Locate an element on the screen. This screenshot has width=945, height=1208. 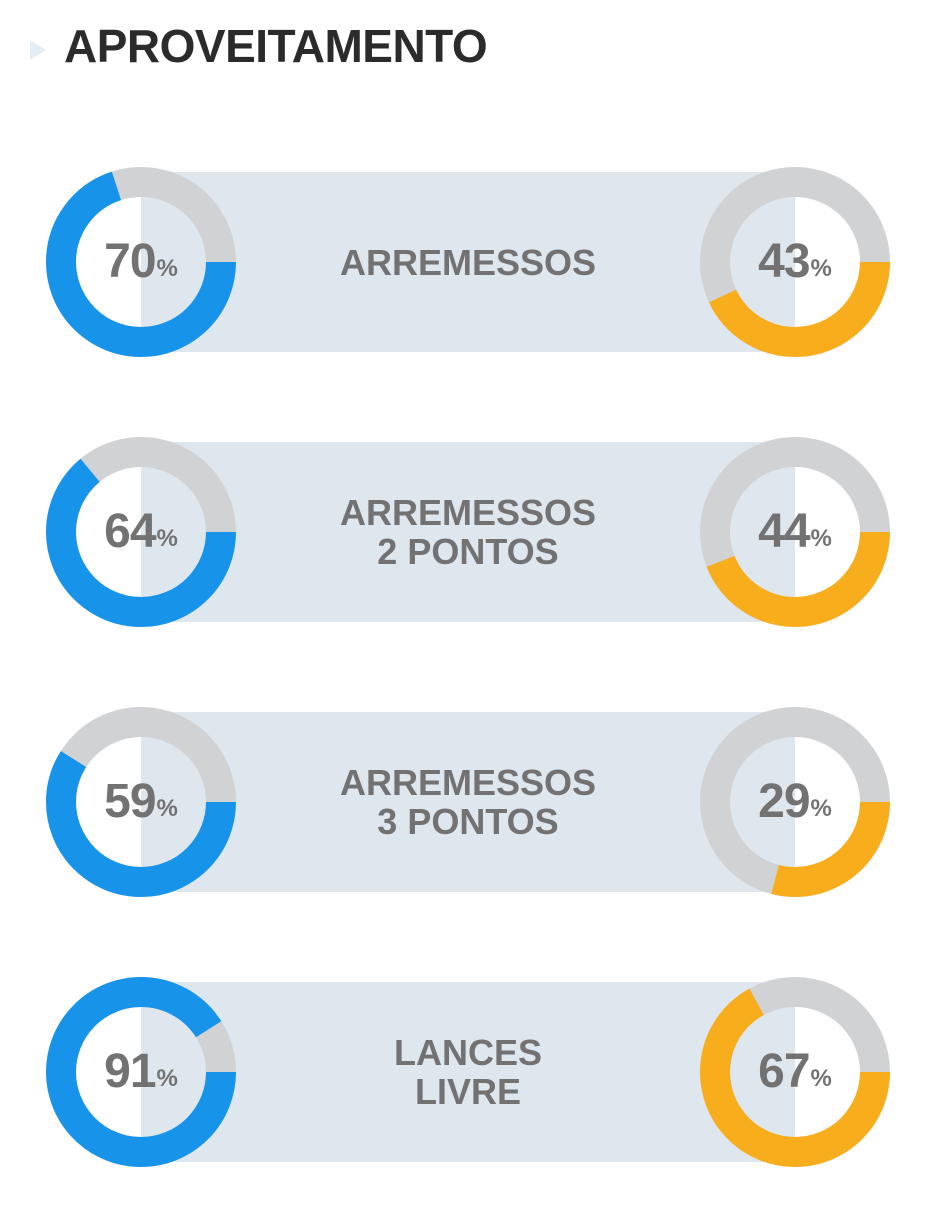
stat-label: ARREMESSOS 3 PONTOS is located at coordinates (468, 802).